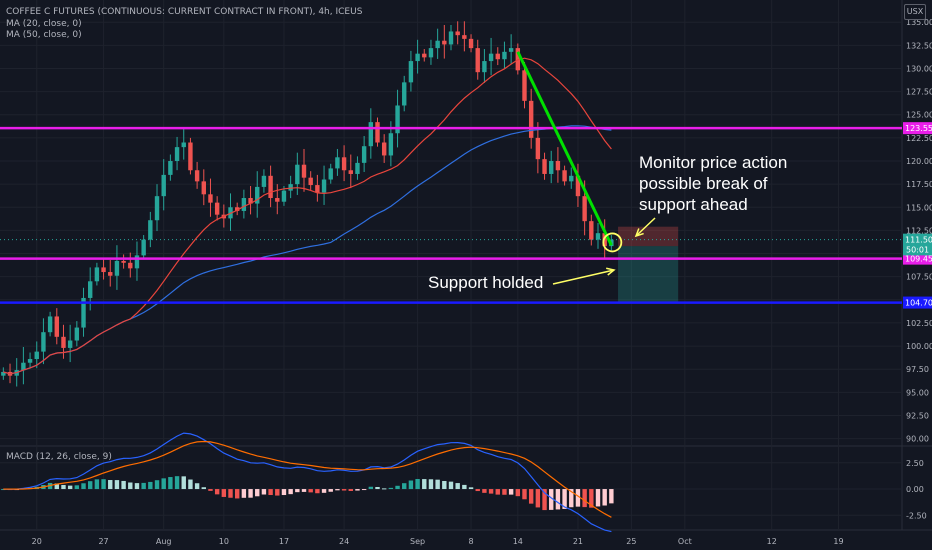  Describe the element at coordinates (685, 541) in the screenshot. I see `time-tick-label: Oct` at that location.